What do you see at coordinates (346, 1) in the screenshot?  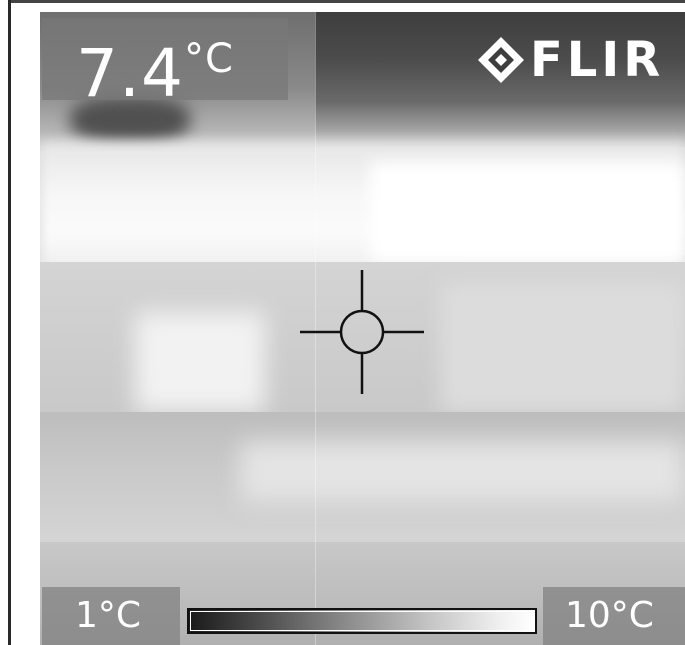 I see `frame-top-border` at bounding box center [346, 1].